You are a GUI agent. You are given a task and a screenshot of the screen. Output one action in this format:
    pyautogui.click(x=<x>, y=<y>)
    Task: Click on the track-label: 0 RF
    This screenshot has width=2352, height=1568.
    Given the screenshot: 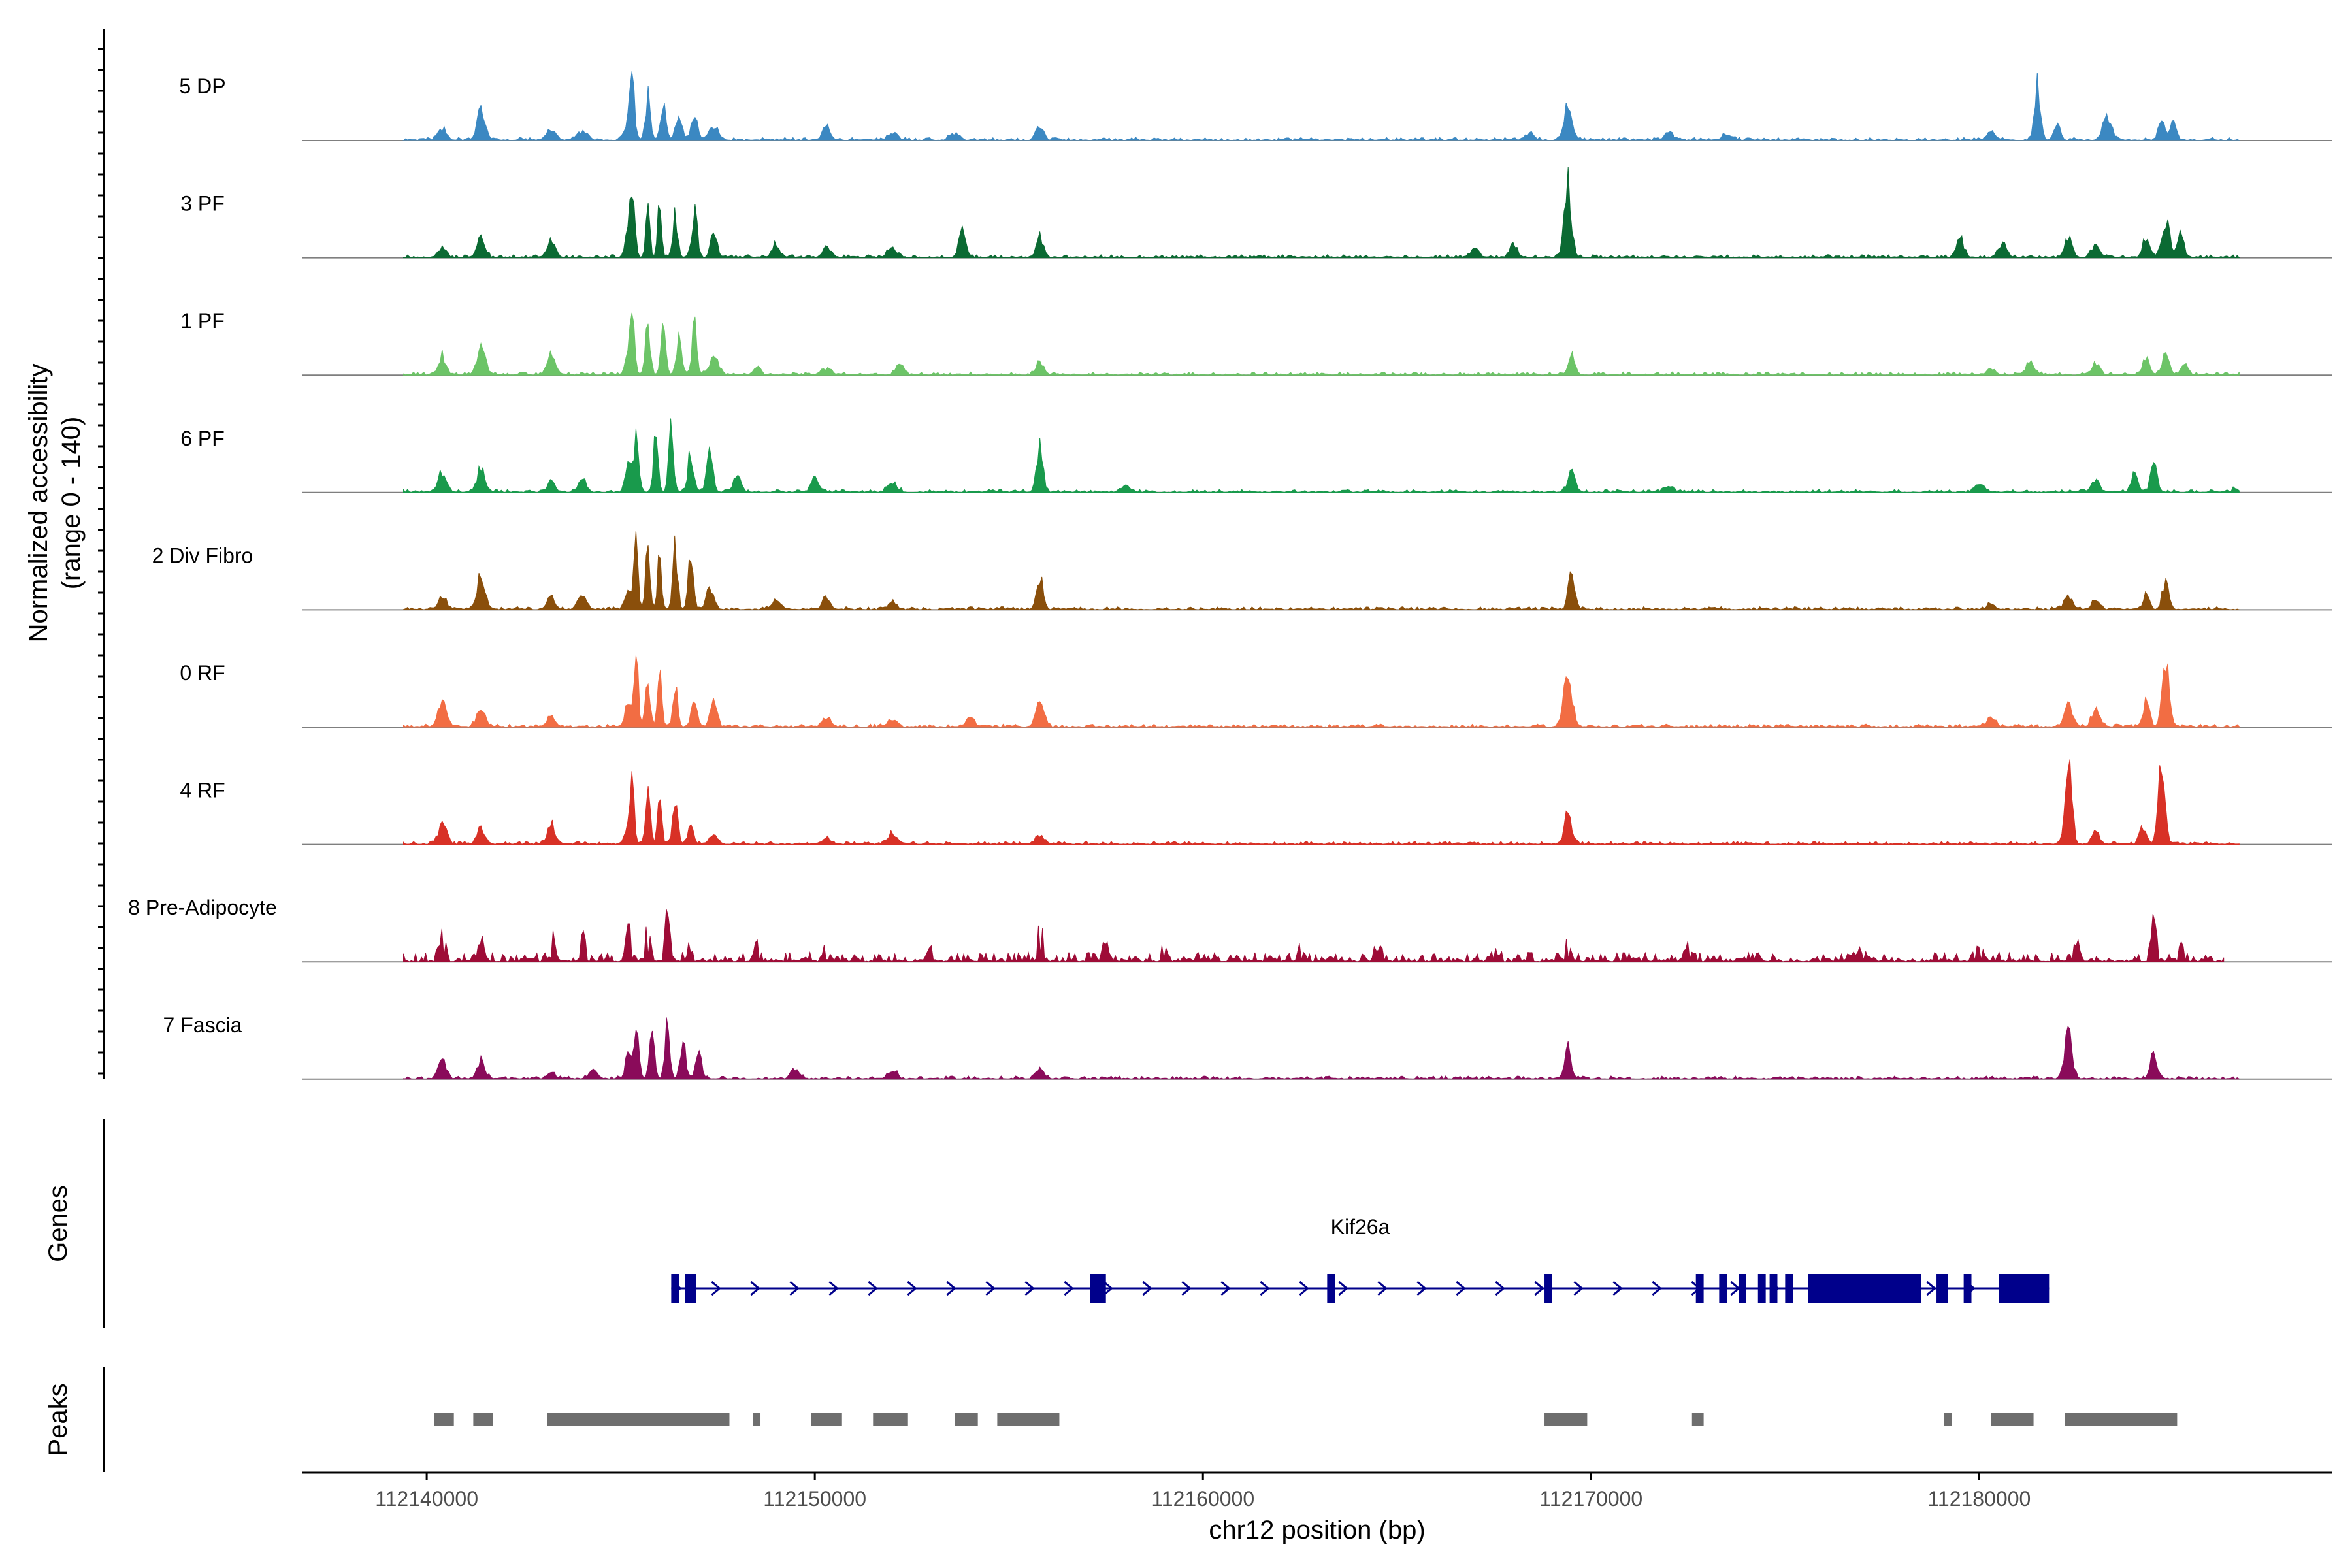 What is the action you would take?
    pyautogui.click(x=202, y=673)
    